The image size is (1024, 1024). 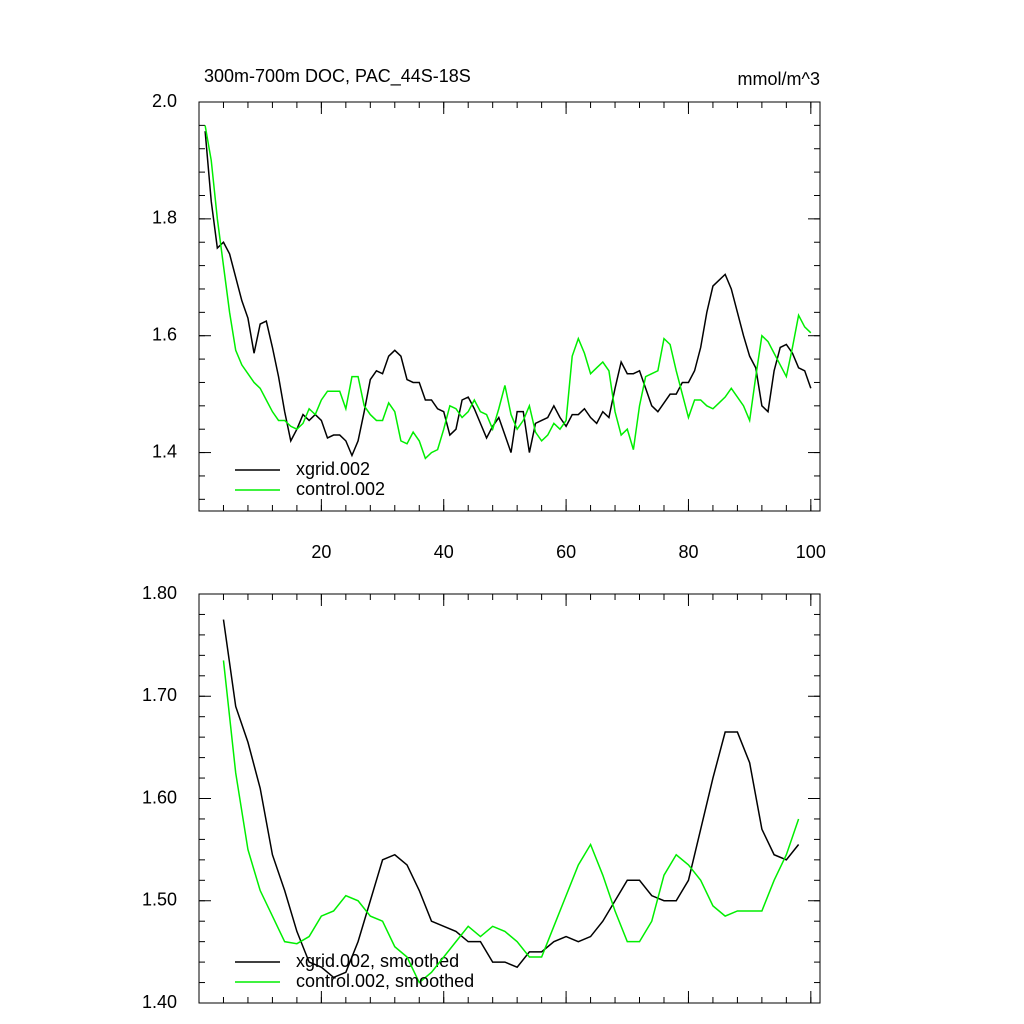 I want to click on x-tick-label: 40, so click(x=444, y=552).